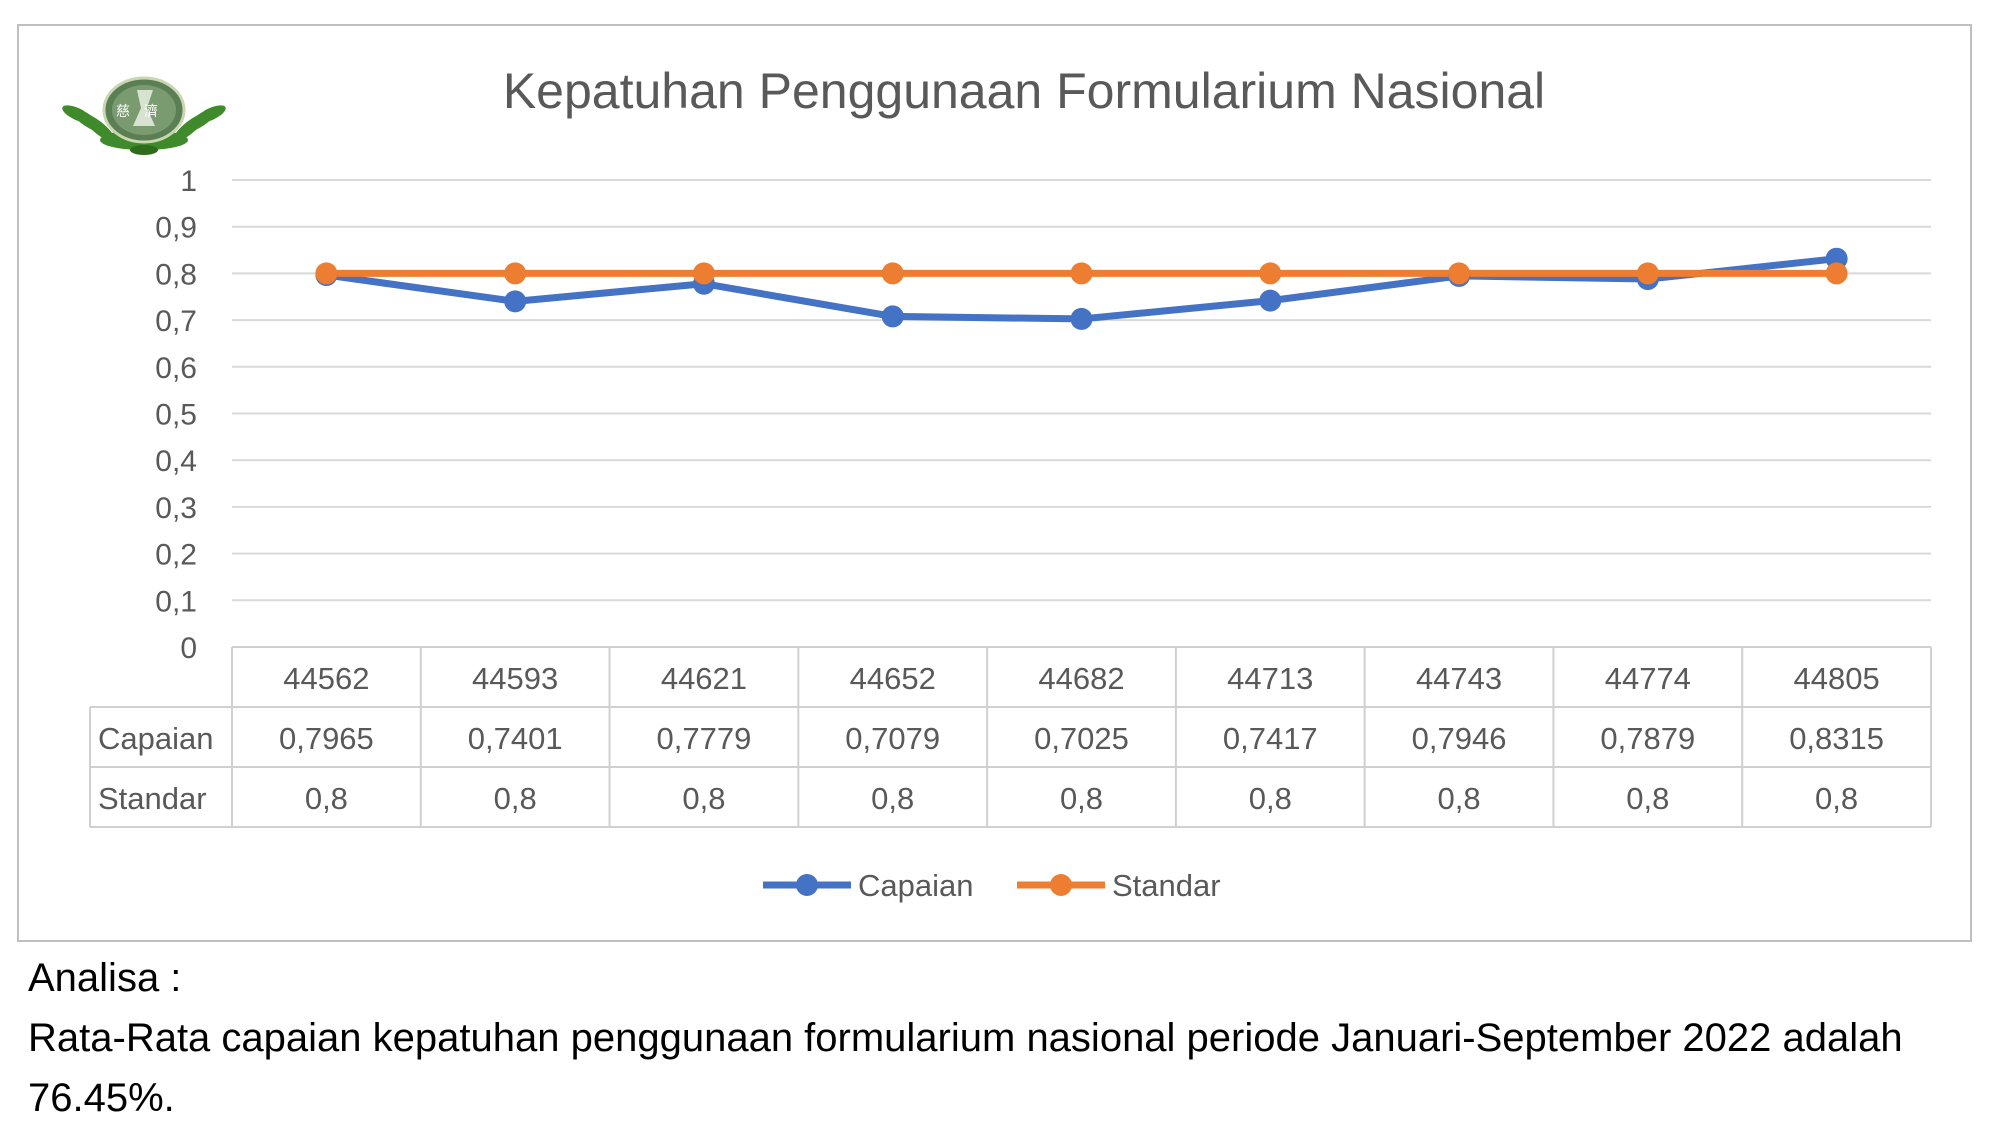  I want to click on y-tick-label: 1, so click(188, 181).